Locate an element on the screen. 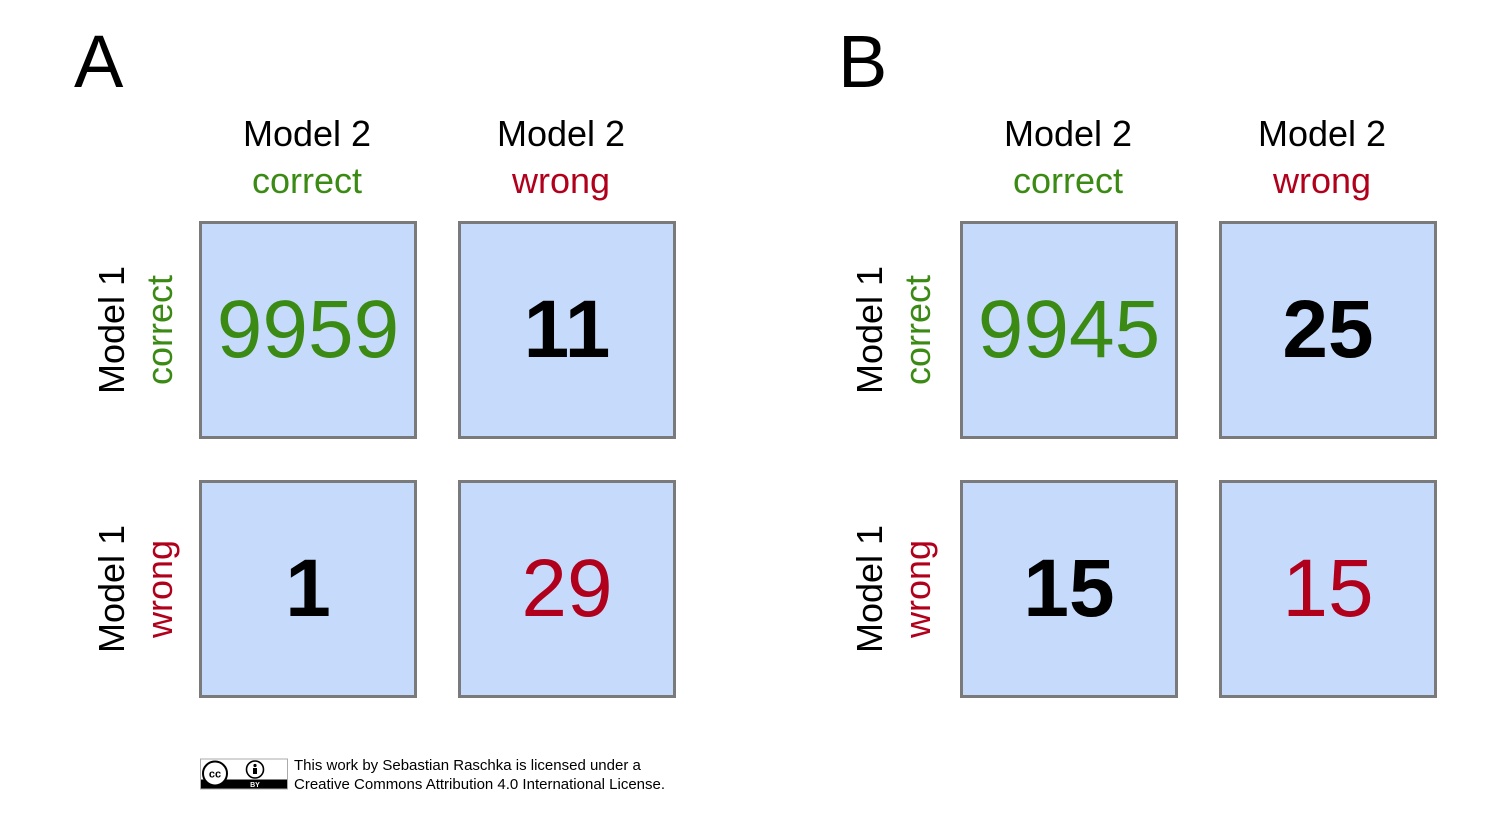 This screenshot has height=833, width=1491. cell-value: 29 is located at coordinates (567, 588).